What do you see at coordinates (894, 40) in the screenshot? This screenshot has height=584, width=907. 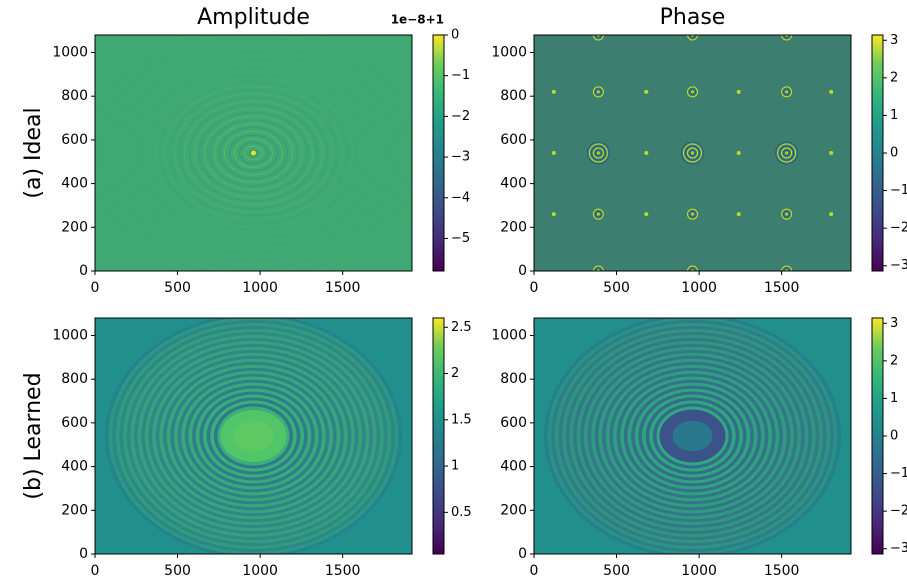 I see `colorbar-tick-label: 3` at bounding box center [894, 40].